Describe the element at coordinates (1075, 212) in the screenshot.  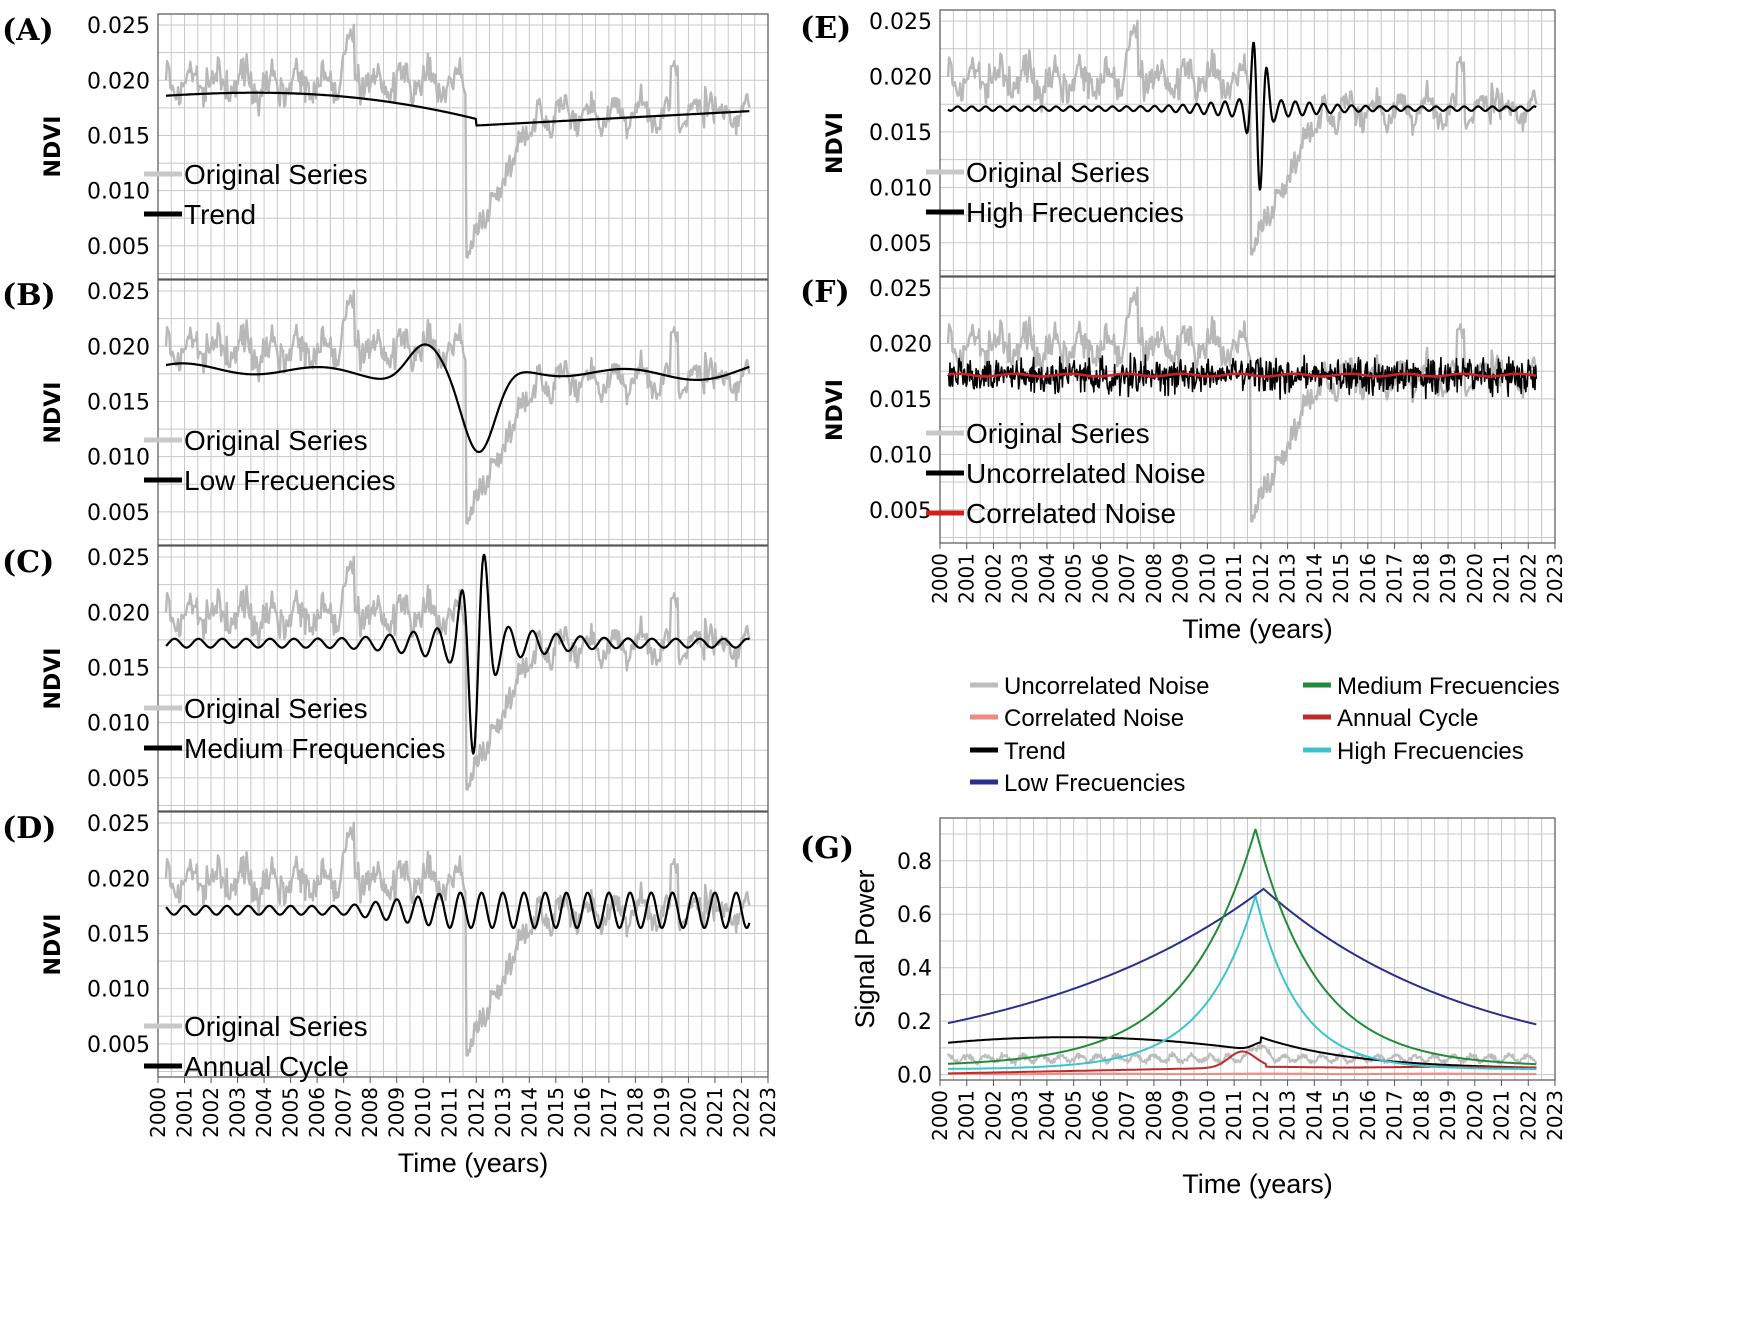
I see `legend-label: High Frecuencies` at that location.